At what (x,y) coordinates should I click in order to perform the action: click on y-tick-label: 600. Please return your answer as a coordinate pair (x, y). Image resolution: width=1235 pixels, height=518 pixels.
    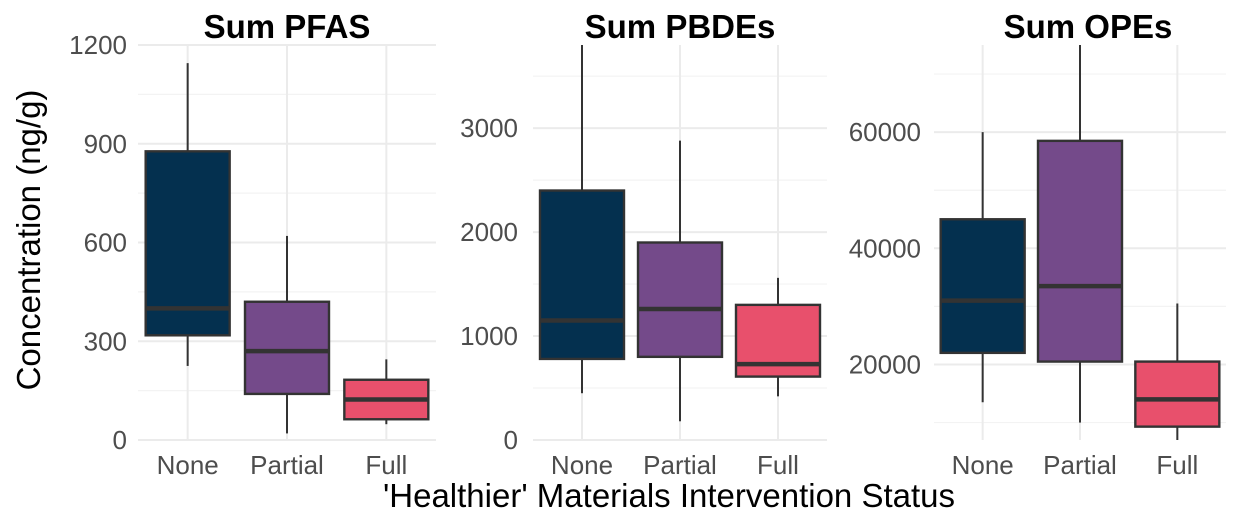
    Looking at the image, I should click on (105, 243).